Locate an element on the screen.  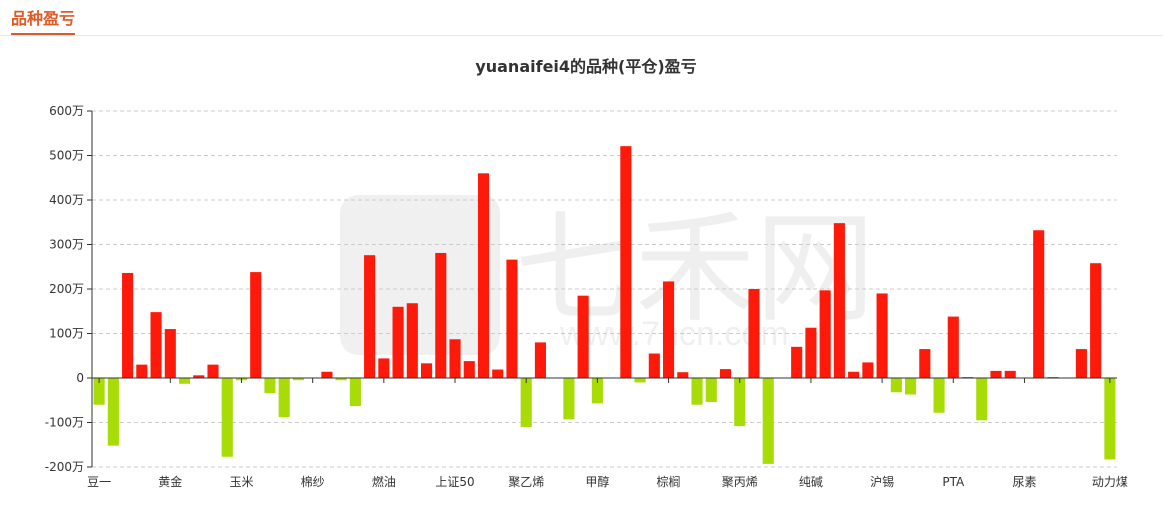
y-tick-label: -200万 is located at coordinates (64, 467).